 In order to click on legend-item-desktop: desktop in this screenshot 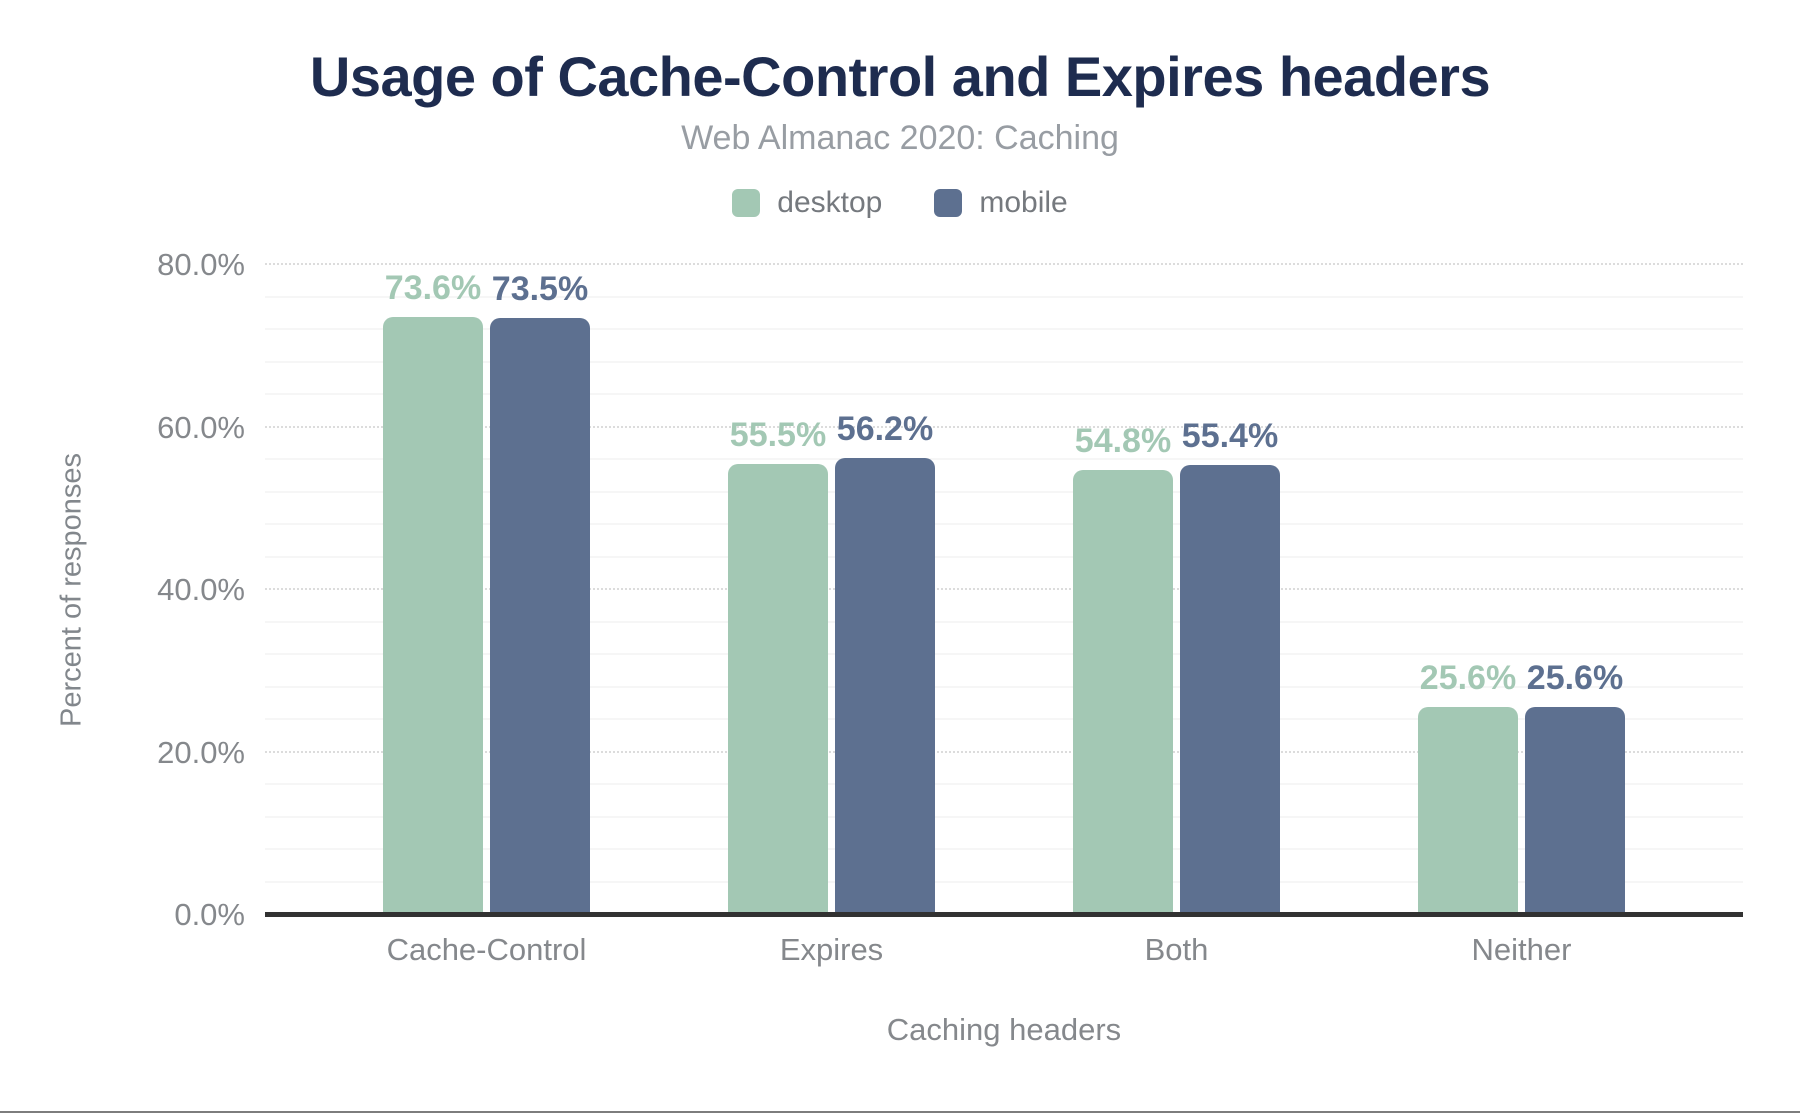, I will do `click(807, 203)`.